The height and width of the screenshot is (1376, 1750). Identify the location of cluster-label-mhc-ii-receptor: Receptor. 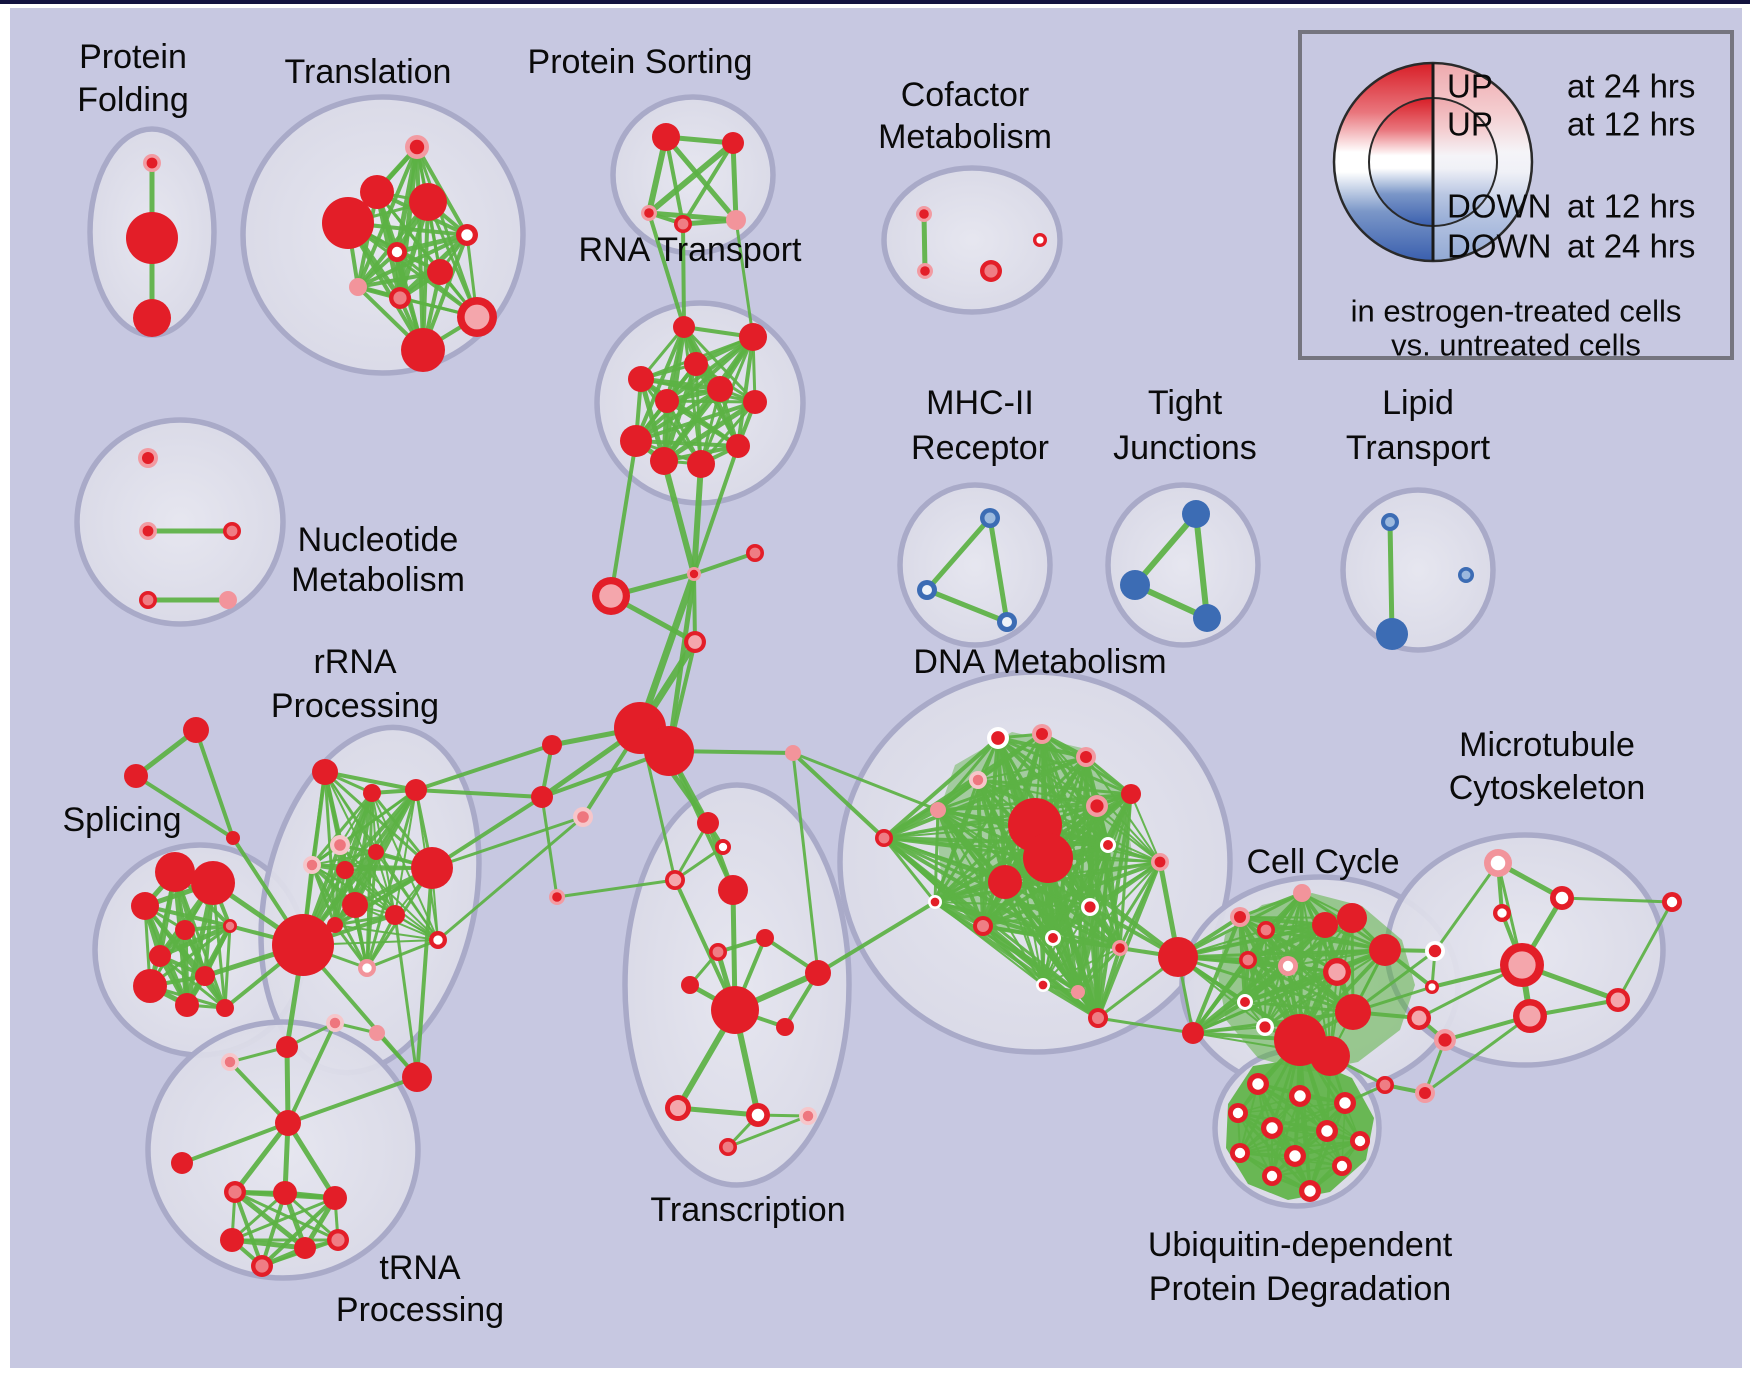
(980, 448).